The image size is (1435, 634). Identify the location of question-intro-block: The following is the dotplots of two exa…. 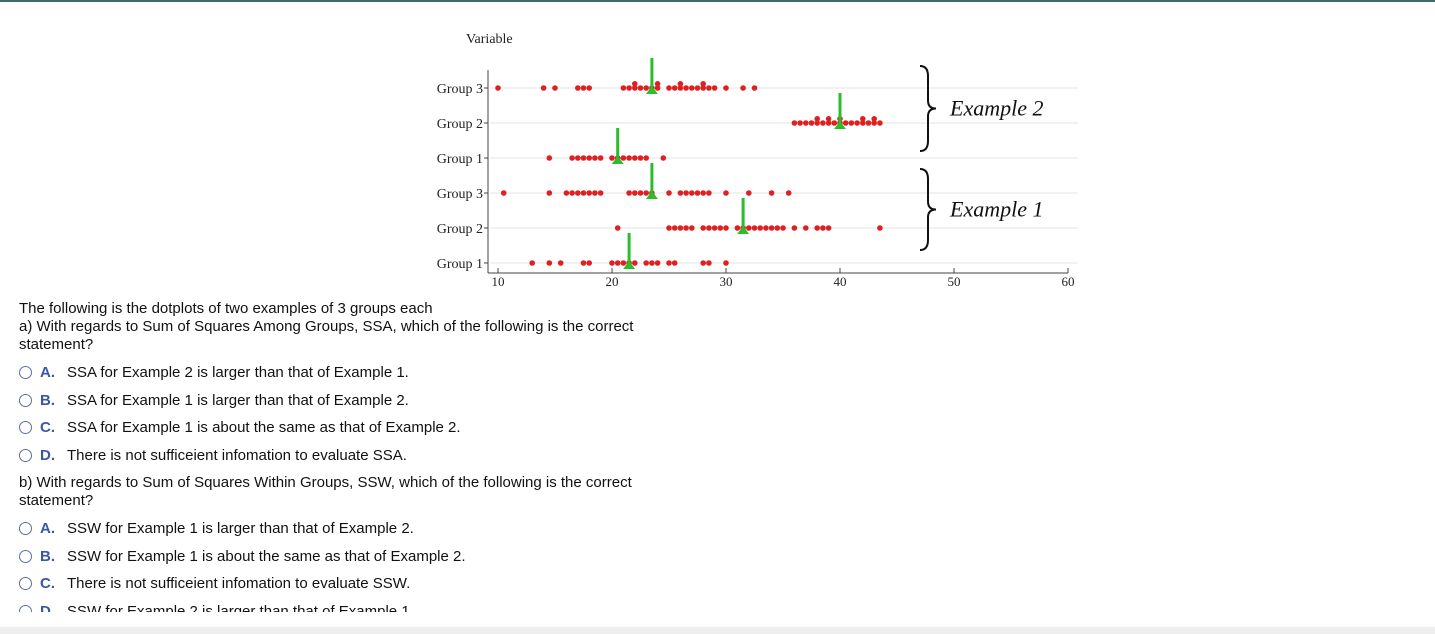
(339, 327).